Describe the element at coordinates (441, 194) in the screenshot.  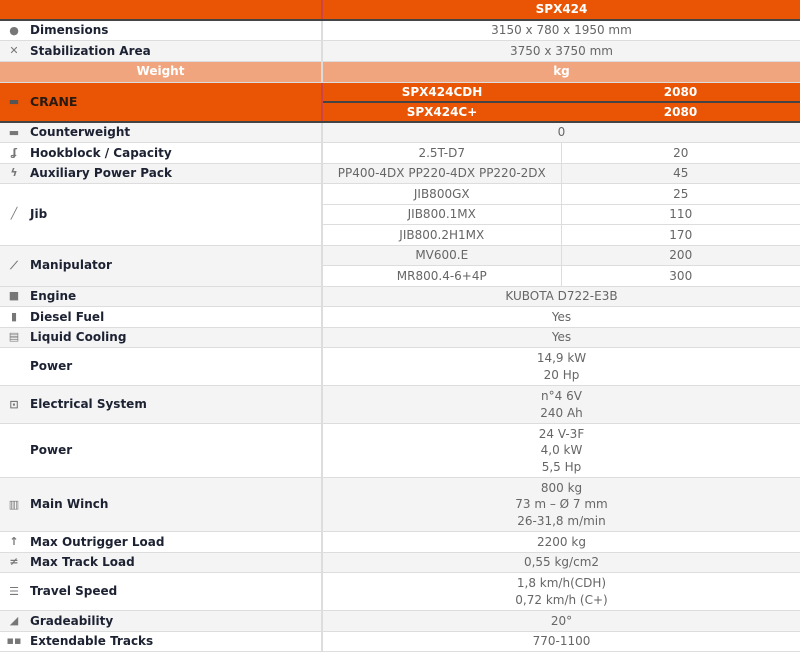
I see `jib-item: JIB800GX` at that location.